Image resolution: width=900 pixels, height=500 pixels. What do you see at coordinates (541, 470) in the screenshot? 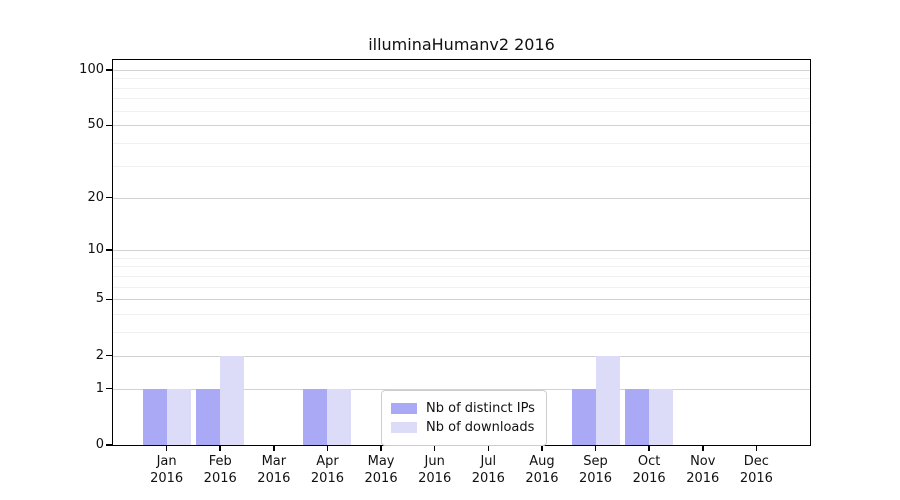
I see `x-tick-label: Aug 2016` at bounding box center [541, 470].